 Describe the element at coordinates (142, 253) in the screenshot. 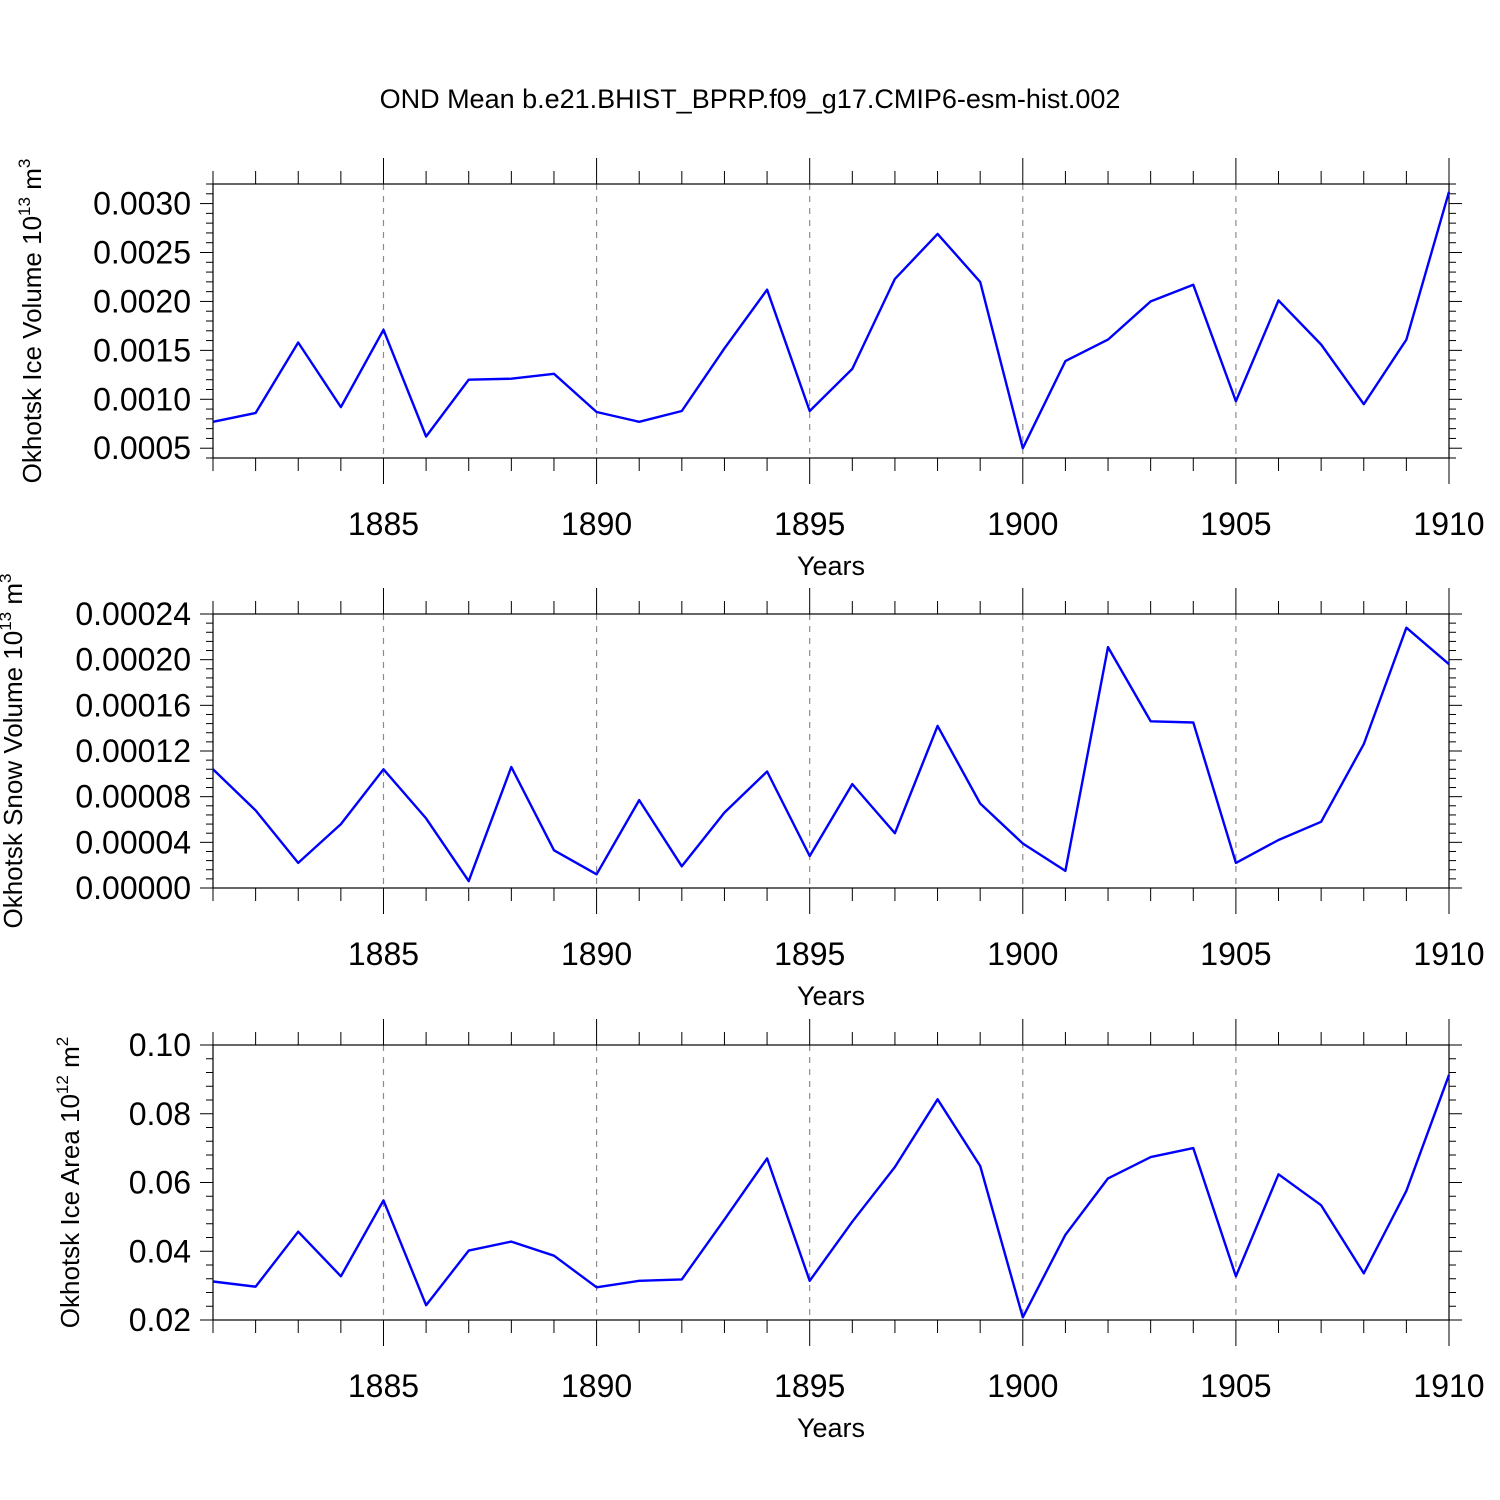

I see `y-tick-label: 0.0025` at that location.